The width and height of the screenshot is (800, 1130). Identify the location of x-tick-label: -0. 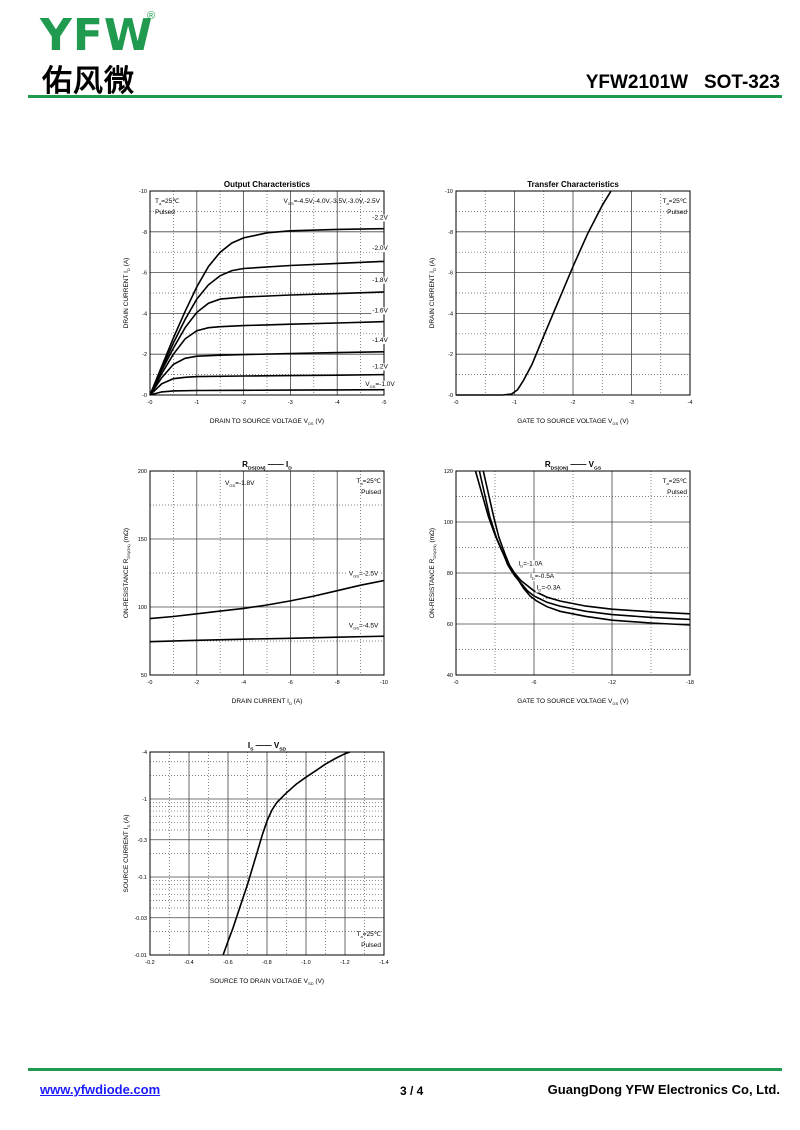
(150, 403).